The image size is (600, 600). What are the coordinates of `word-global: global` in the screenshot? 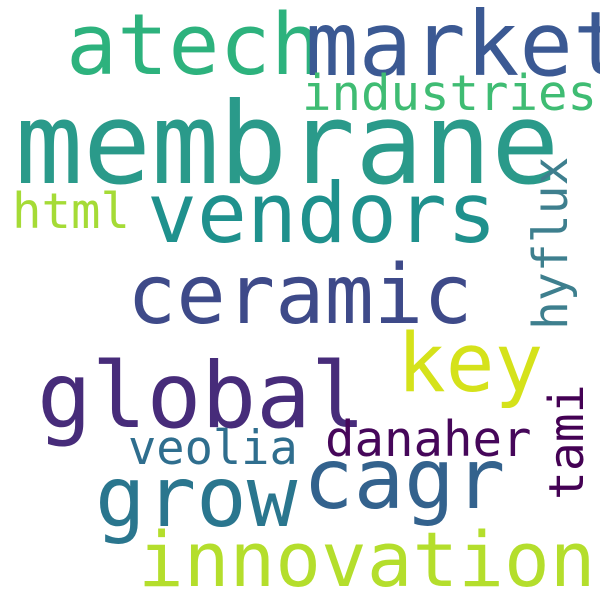 It's located at (201, 396).